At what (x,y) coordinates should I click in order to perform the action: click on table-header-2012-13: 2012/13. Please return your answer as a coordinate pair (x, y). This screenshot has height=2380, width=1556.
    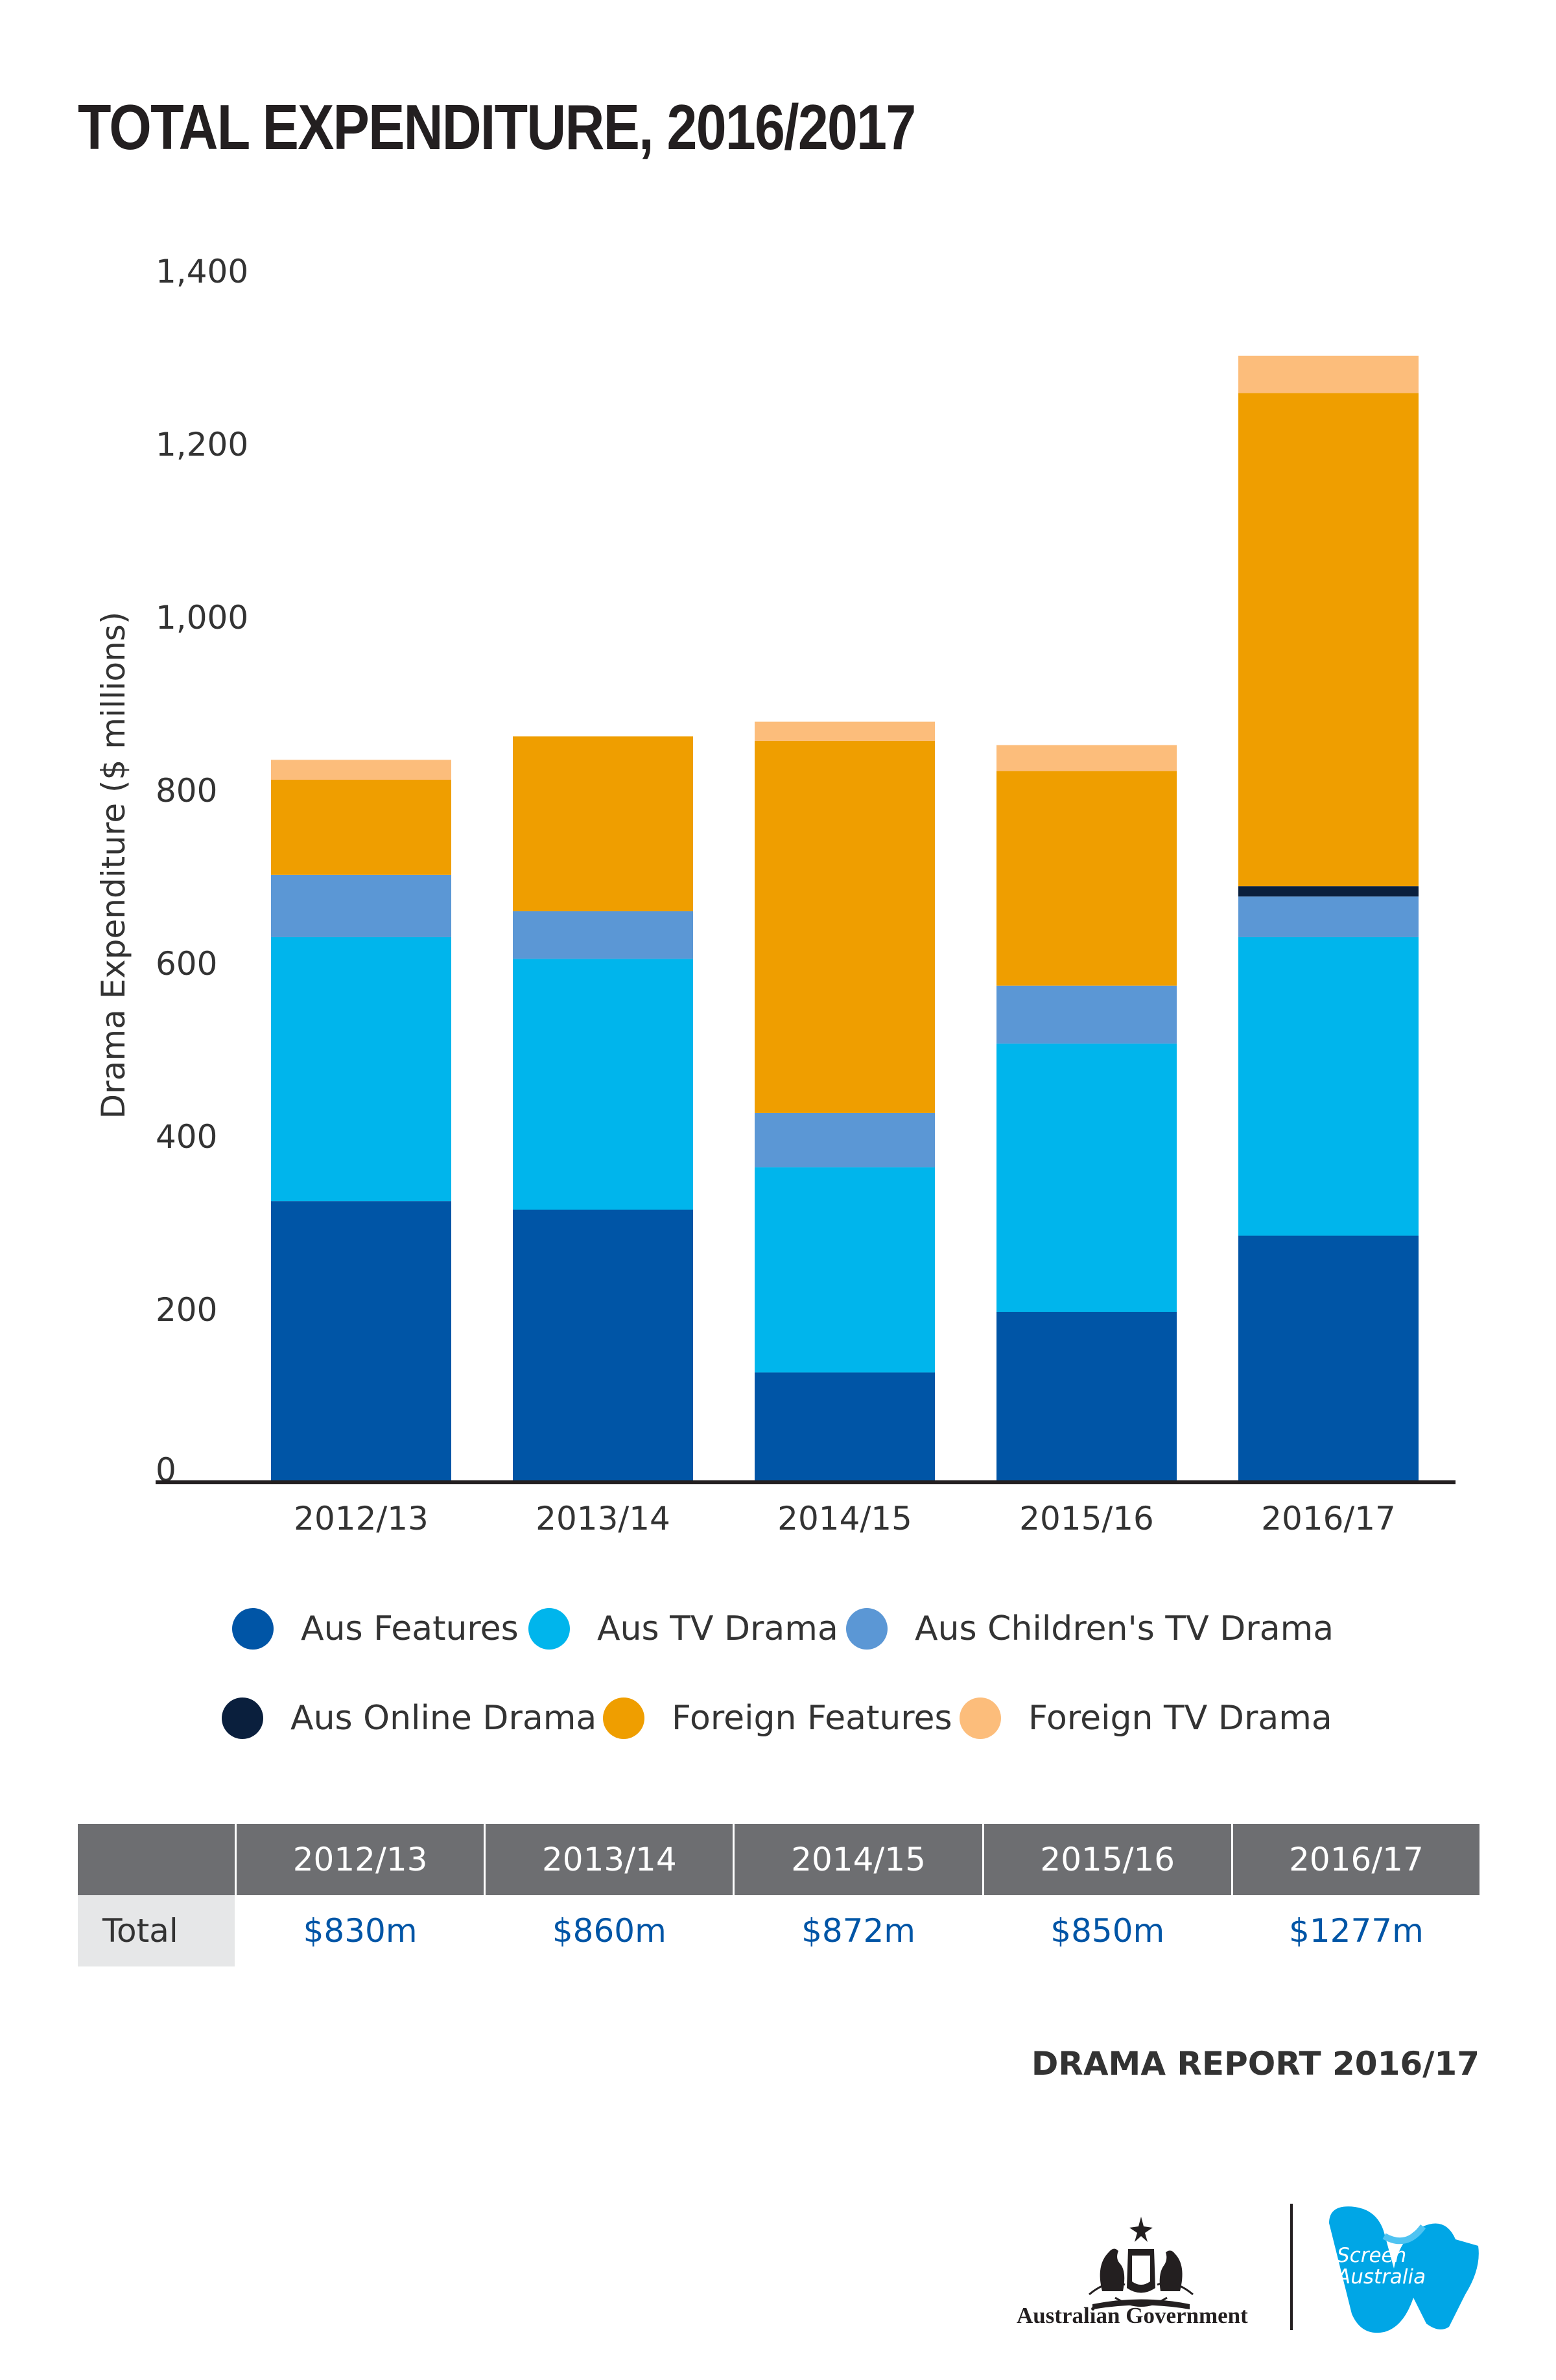
    Looking at the image, I should click on (359, 1859).